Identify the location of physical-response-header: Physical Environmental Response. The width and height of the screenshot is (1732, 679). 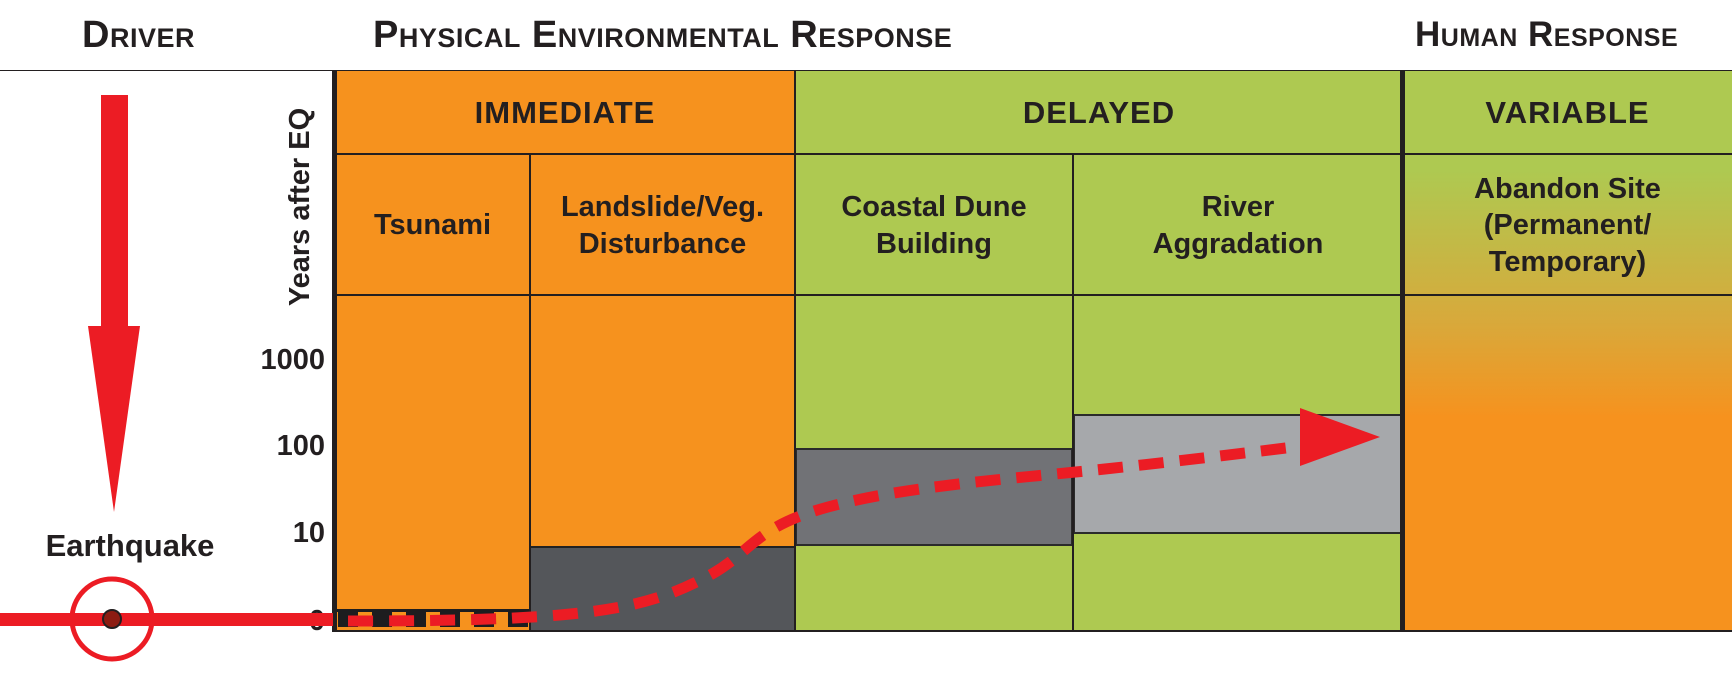
(869, 35).